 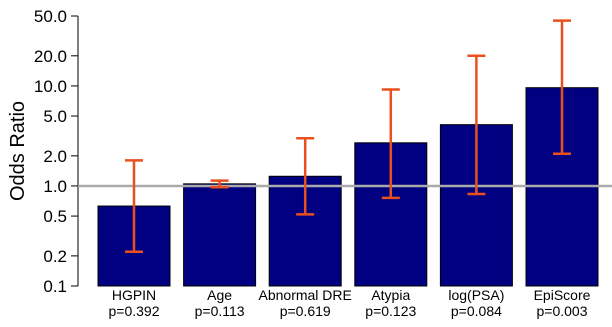 I want to click on y-tick-label: 0.2, so click(x=55, y=256).